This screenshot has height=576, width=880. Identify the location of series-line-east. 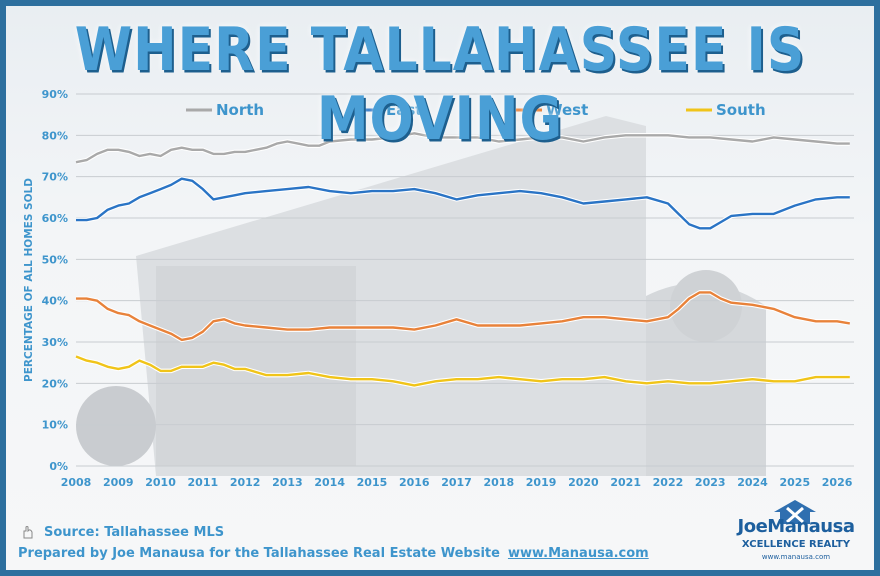
(463, 203).